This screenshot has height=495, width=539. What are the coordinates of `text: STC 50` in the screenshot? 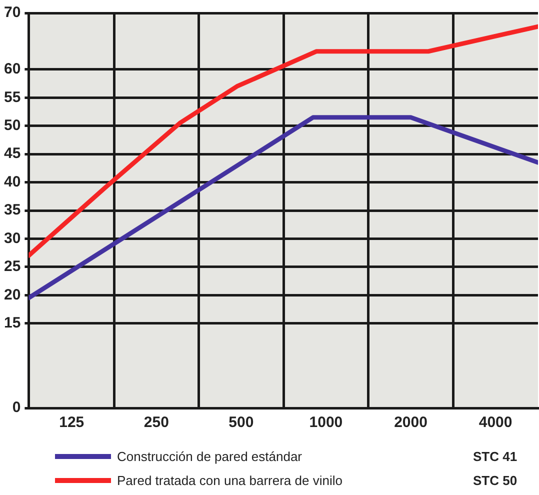 It's located at (495, 480).